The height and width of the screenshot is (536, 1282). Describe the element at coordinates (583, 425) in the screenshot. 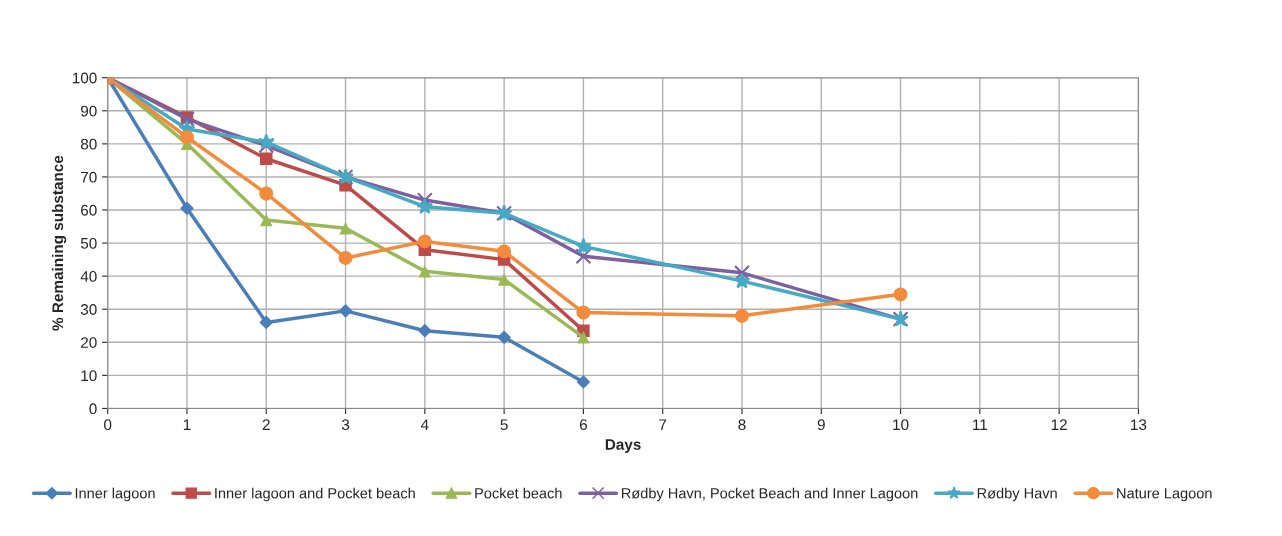

I see `x-tick-label: 6` at that location.